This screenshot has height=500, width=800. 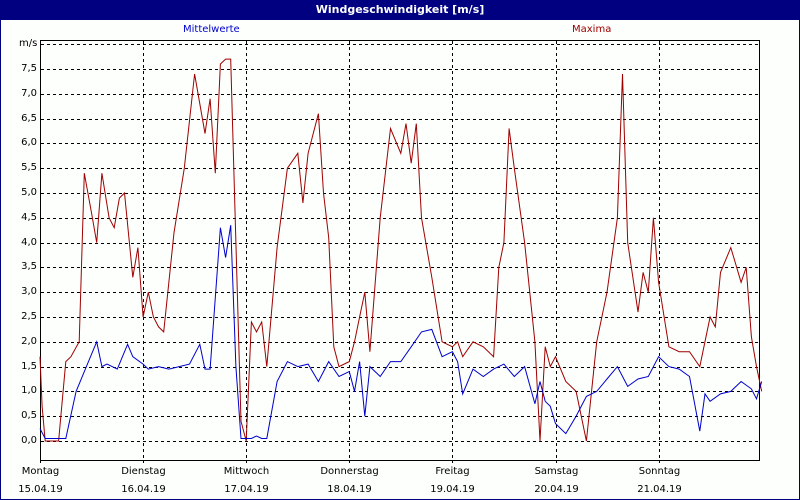 What do you see at coordinates (28, 43) in the screenshot?
I see `y-axis-unit: m/s` at bounding box center [28, 43].